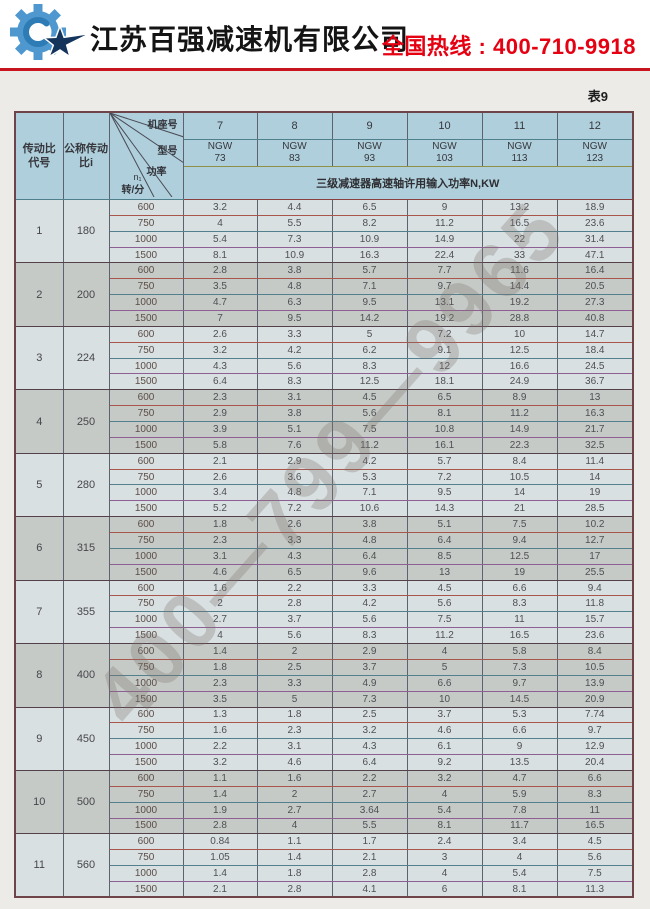  What do you see at coordinates (520, 334) in the screenshot?
I see `power-value-cell: 10` at bounding box center [520, 334].